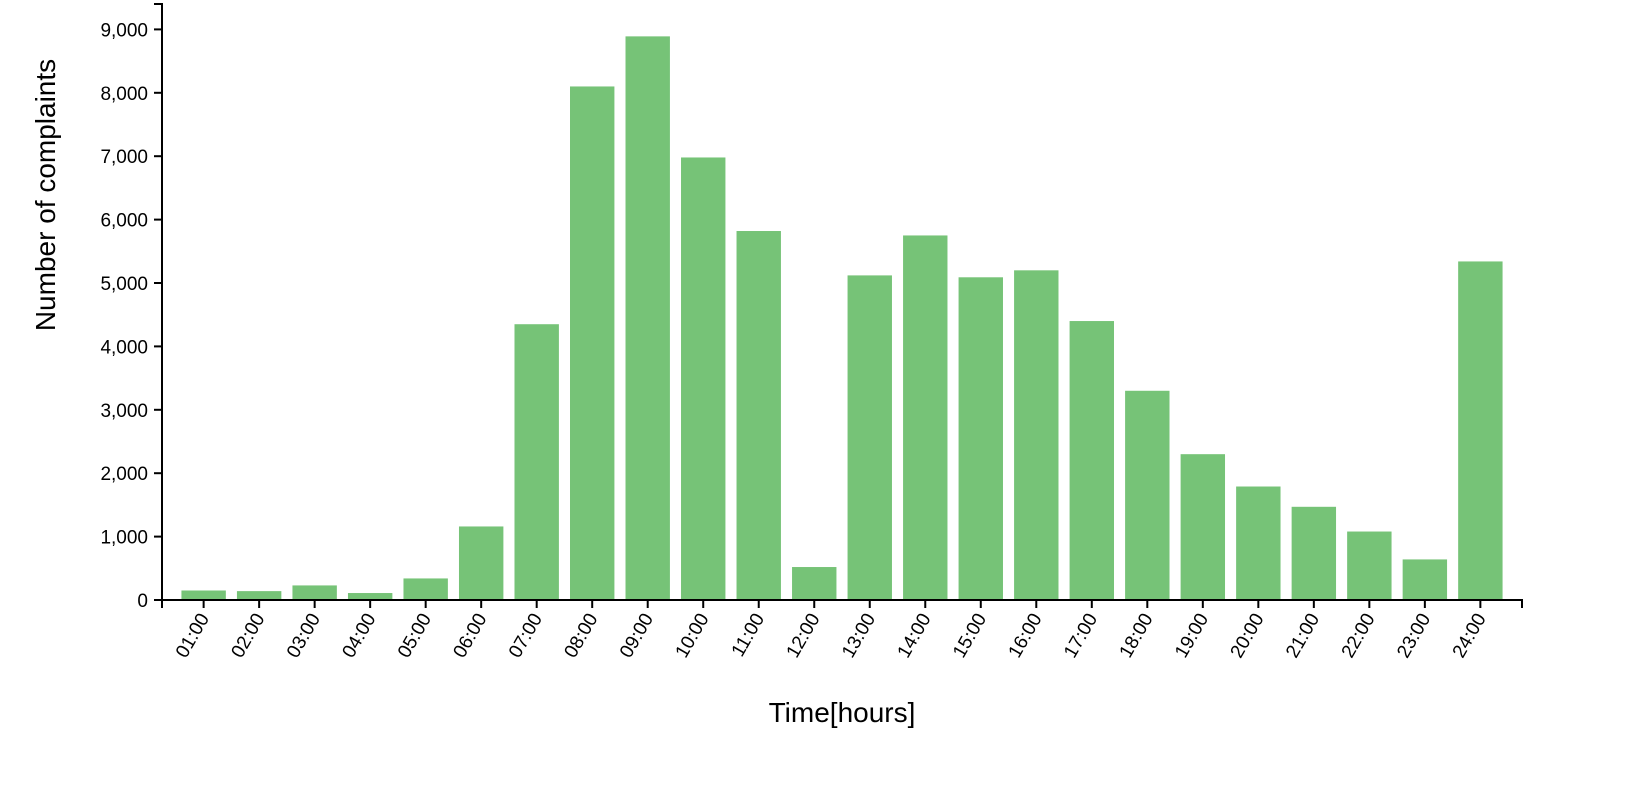 The width and height of the screenshot is (1636, 792). What do you see at coordinates (869, 437) in the screenshot?
I see `bar-13:00` at bounding box center [869, 437].